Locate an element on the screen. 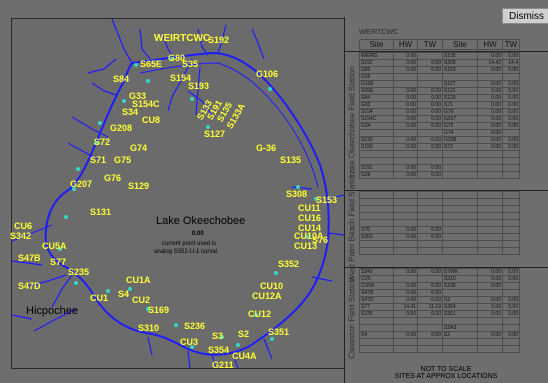 The width and height of the screenshot is (548, 383). station-label-s77: S77 is located at coordinates (58, 262).